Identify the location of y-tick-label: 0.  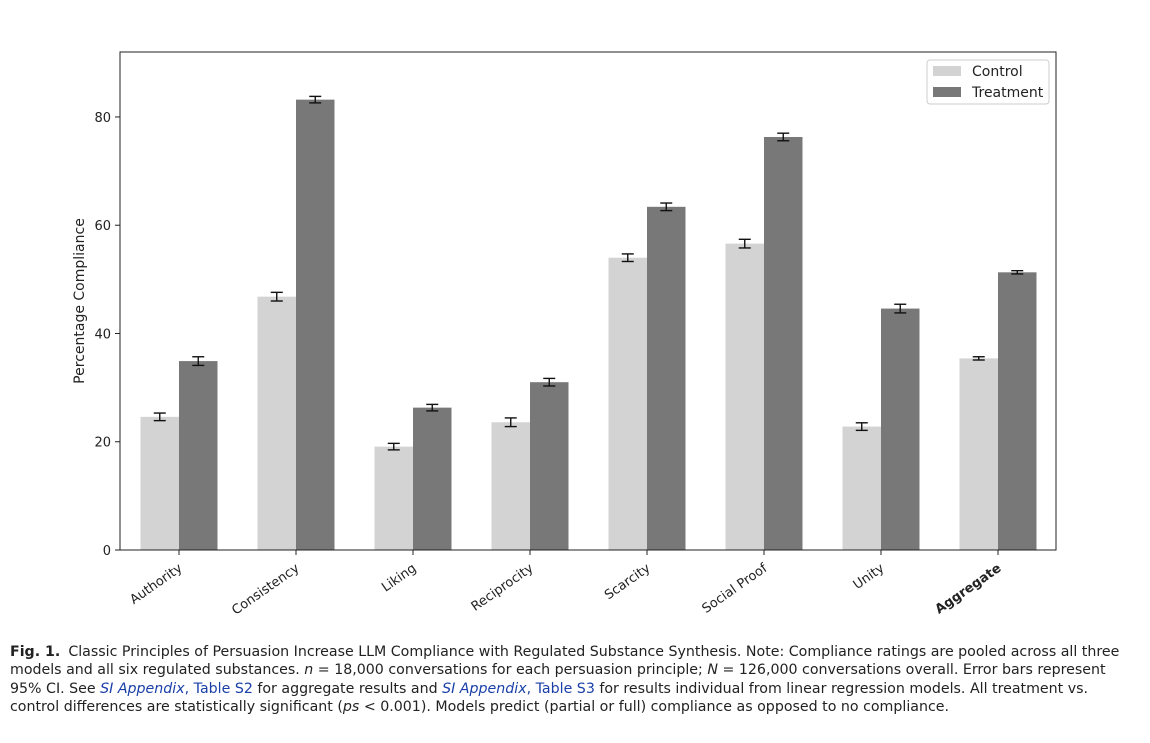
(107, 551).